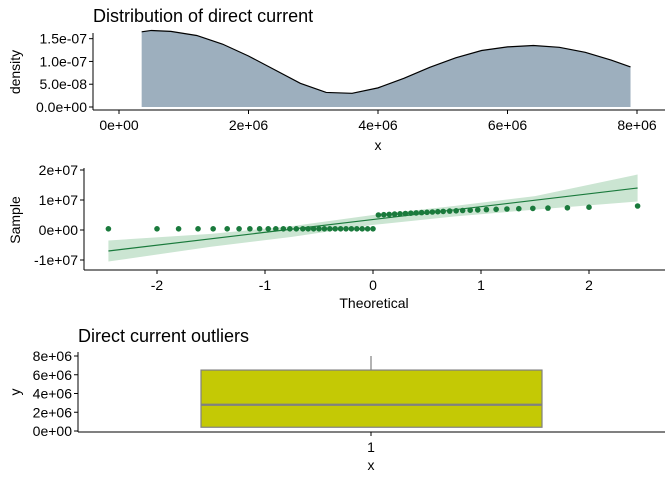  Describe the element at coordinates (15, 72) in the screenshot. I see `density-y-axis-label: density` at that location.